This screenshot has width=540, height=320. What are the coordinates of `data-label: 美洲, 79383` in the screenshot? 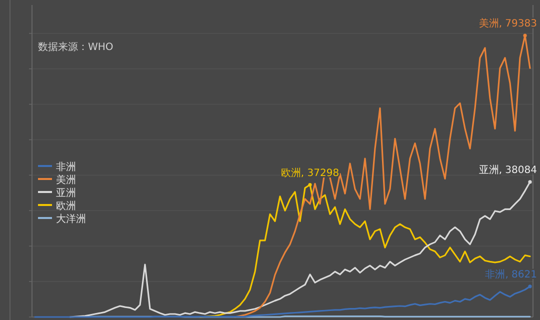 It's located at (507, 24).